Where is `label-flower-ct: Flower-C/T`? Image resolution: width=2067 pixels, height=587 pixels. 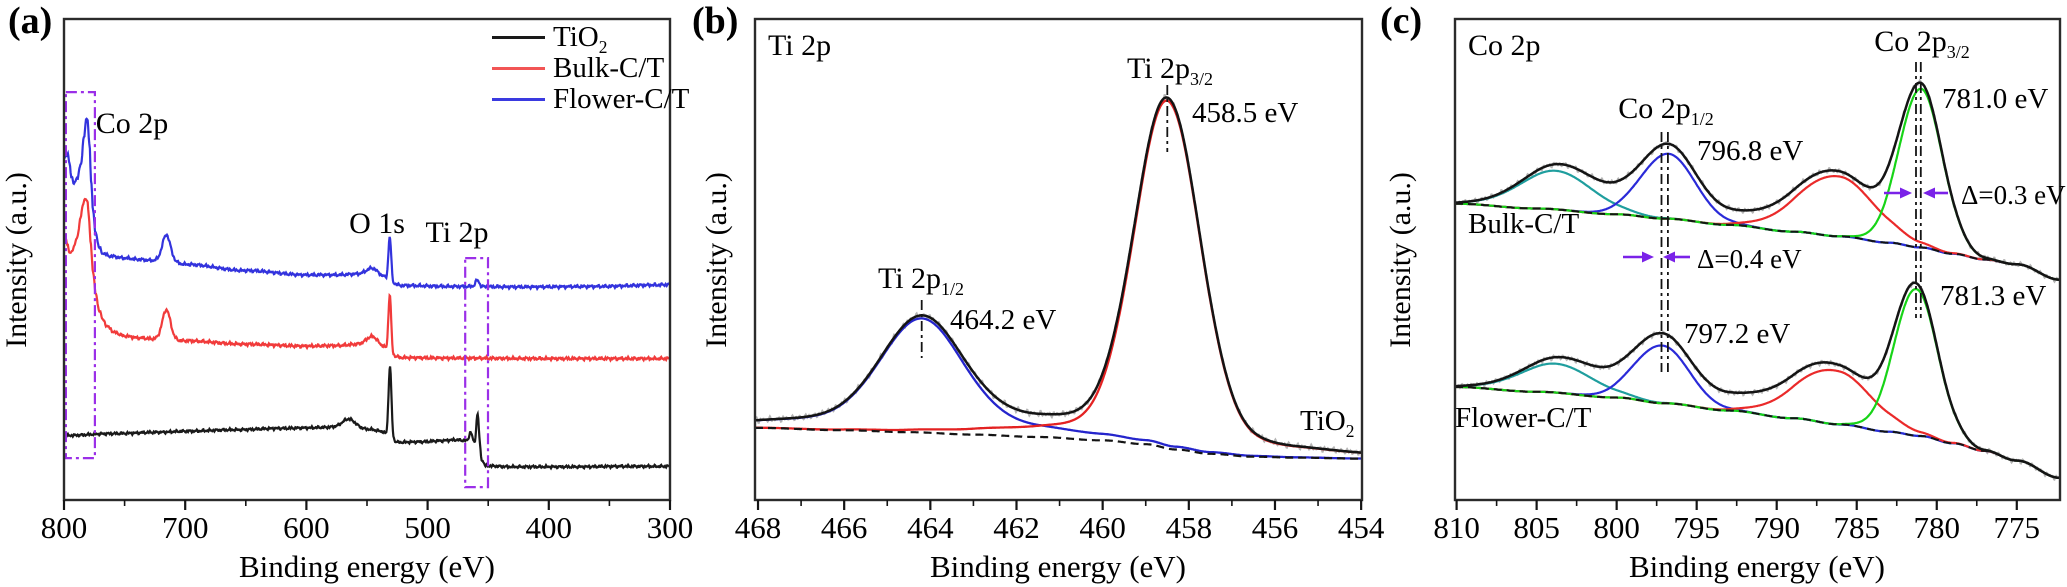
label-flower-ct: Flower-C/T is located at coordinates (1523, 418).